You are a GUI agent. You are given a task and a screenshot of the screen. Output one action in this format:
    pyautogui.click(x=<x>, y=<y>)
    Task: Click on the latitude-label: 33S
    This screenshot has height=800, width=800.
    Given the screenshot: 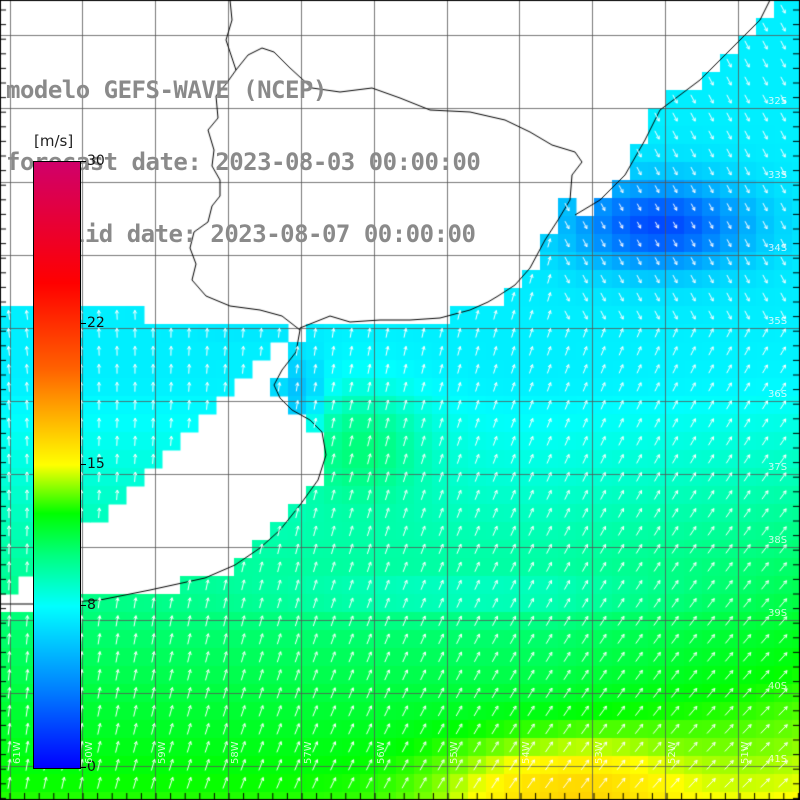 What is the action you would take?
    pyautogui.click(x=778, y=175)
    